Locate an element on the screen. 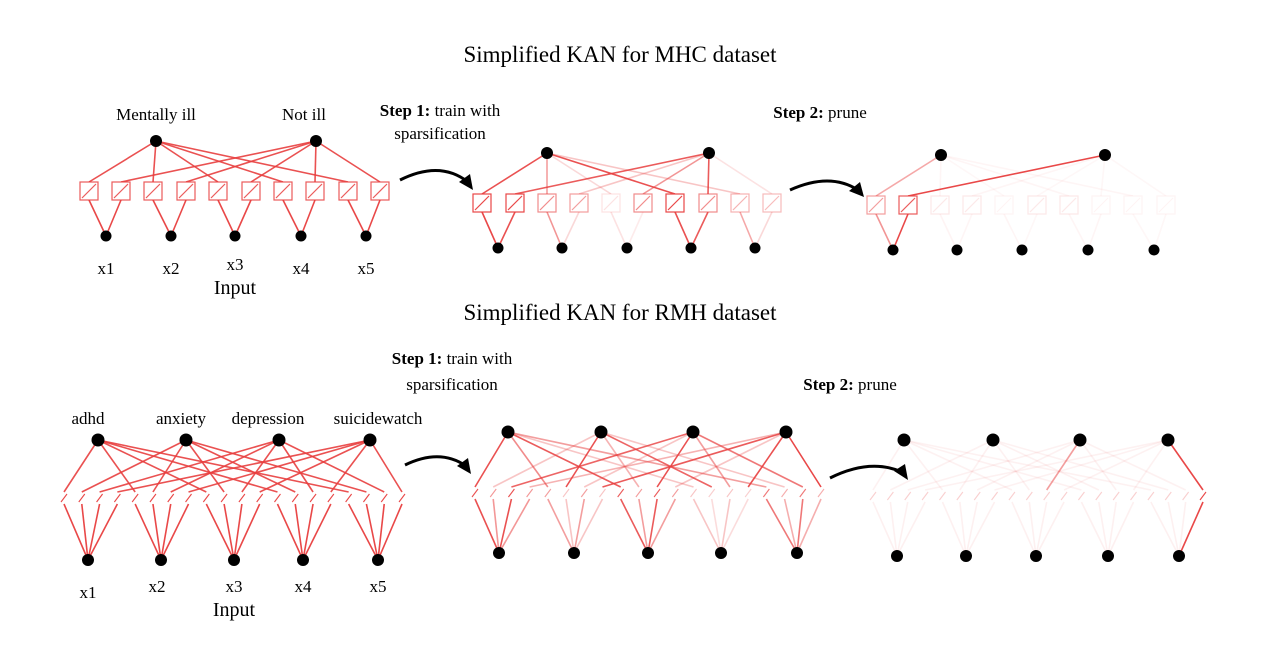  arrow-mhc-step1 is located at coordinates (434, 176).